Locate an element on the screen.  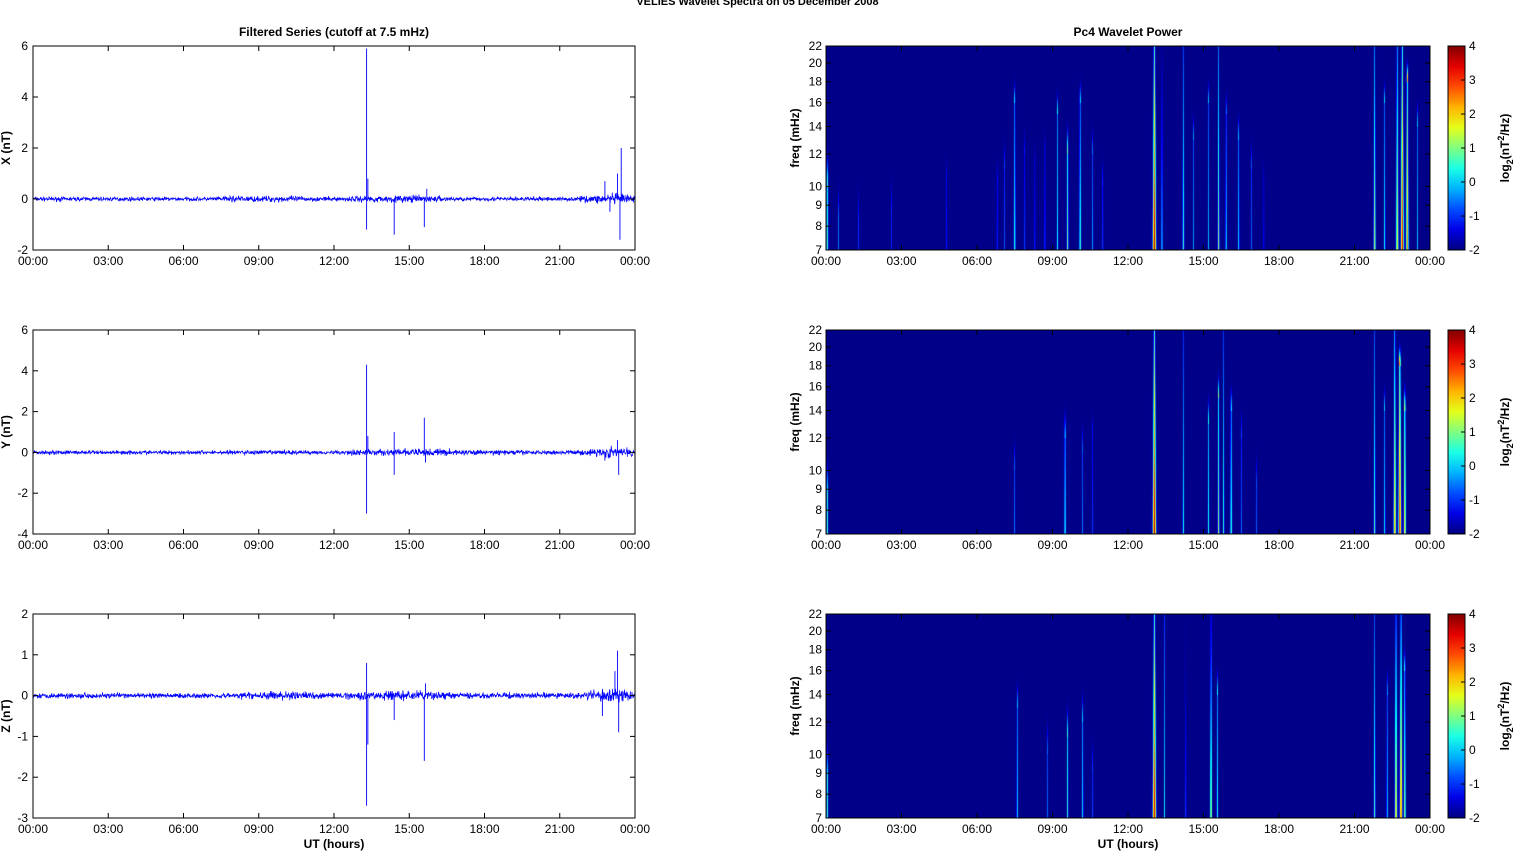
y-tick-label: 20 is located at coordinates (816, 63).